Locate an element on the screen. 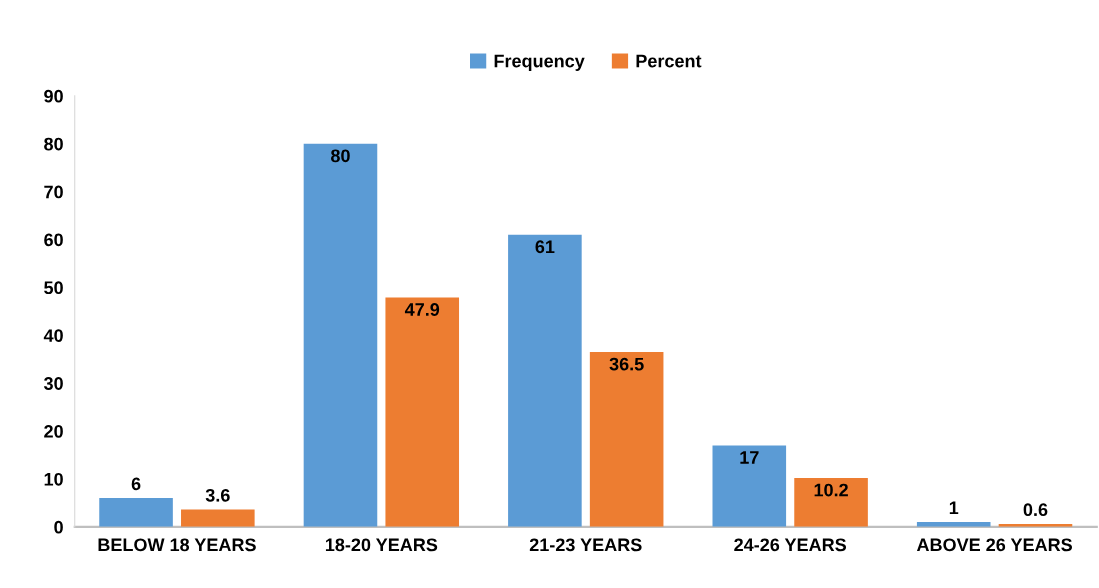  y-tick-label: 20 is located at coordinates (53, 431).